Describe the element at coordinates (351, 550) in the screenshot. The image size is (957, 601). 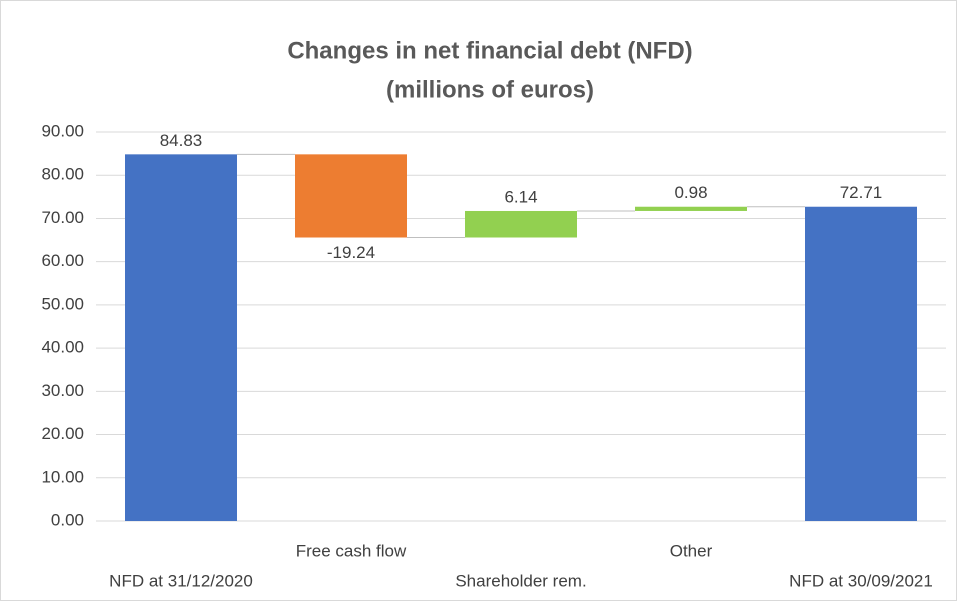
I see `x-tick-label: Free cash flow` at that location.